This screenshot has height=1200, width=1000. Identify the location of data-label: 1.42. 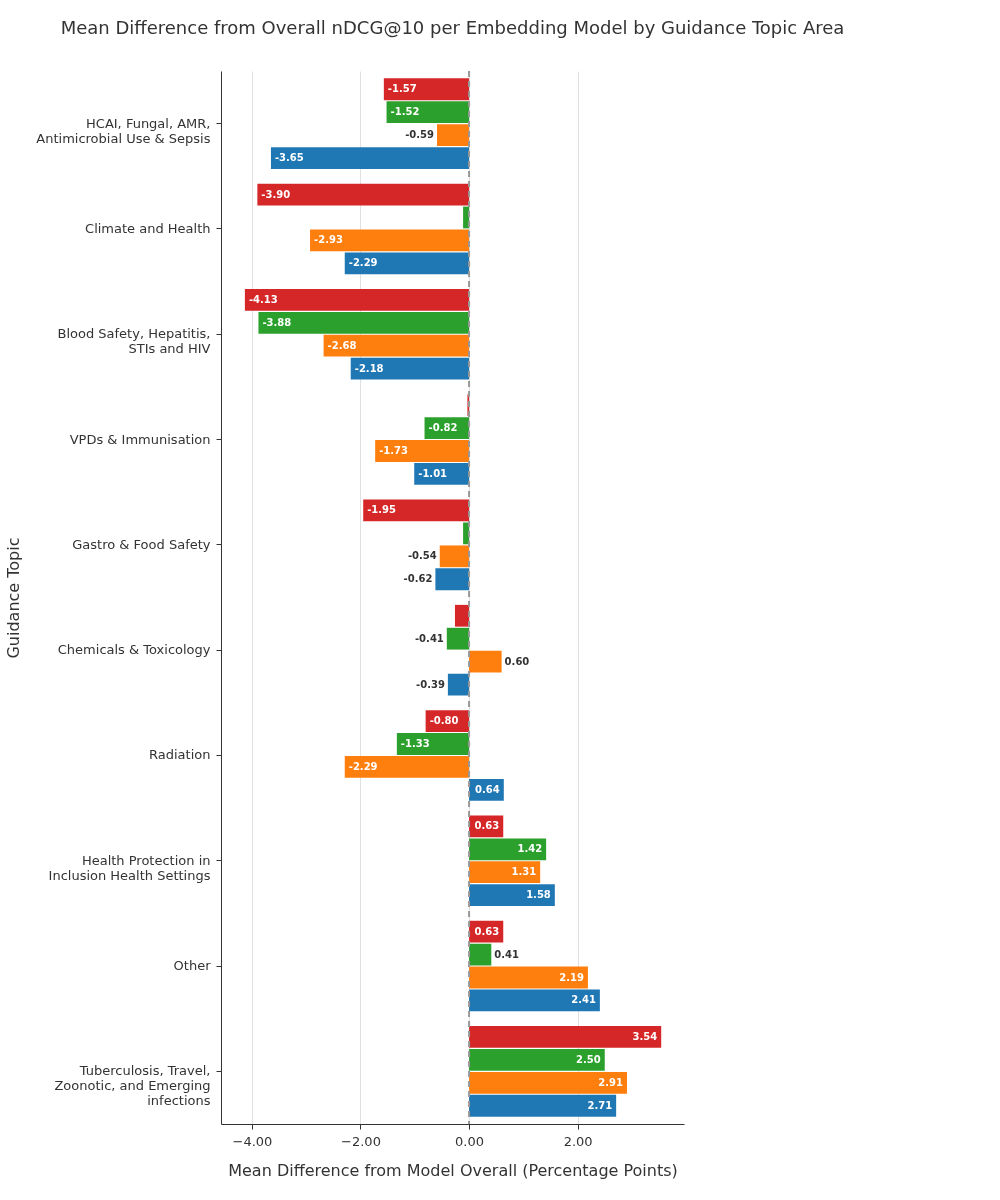
(530, 849).